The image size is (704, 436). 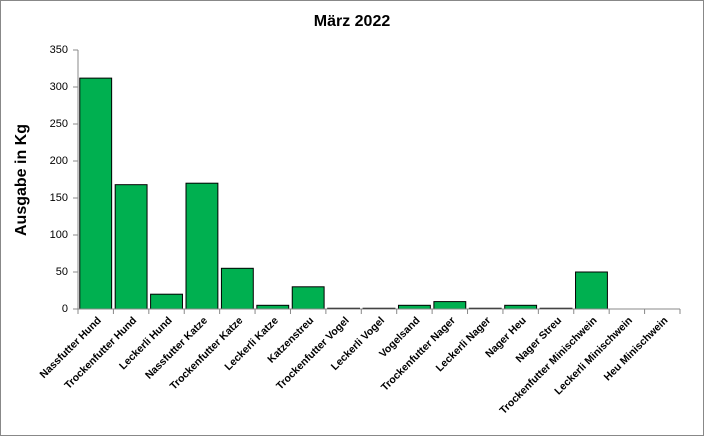 I want to click on chart-title: März 2022, so click(x=352, y=21).